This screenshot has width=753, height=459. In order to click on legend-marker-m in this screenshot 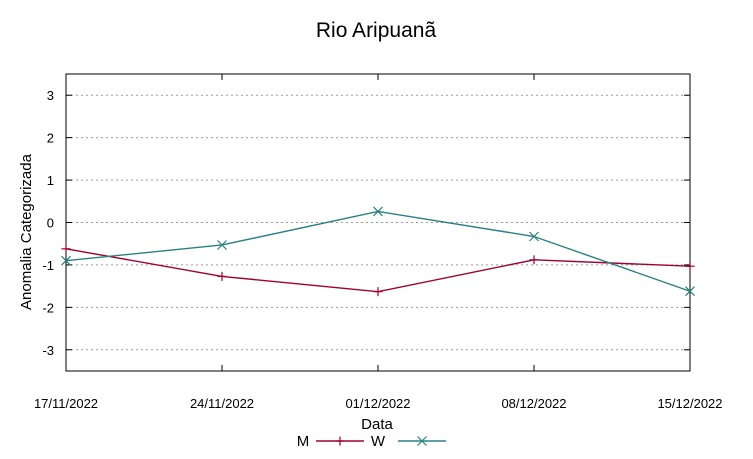, I will do `click(340, 441)`.